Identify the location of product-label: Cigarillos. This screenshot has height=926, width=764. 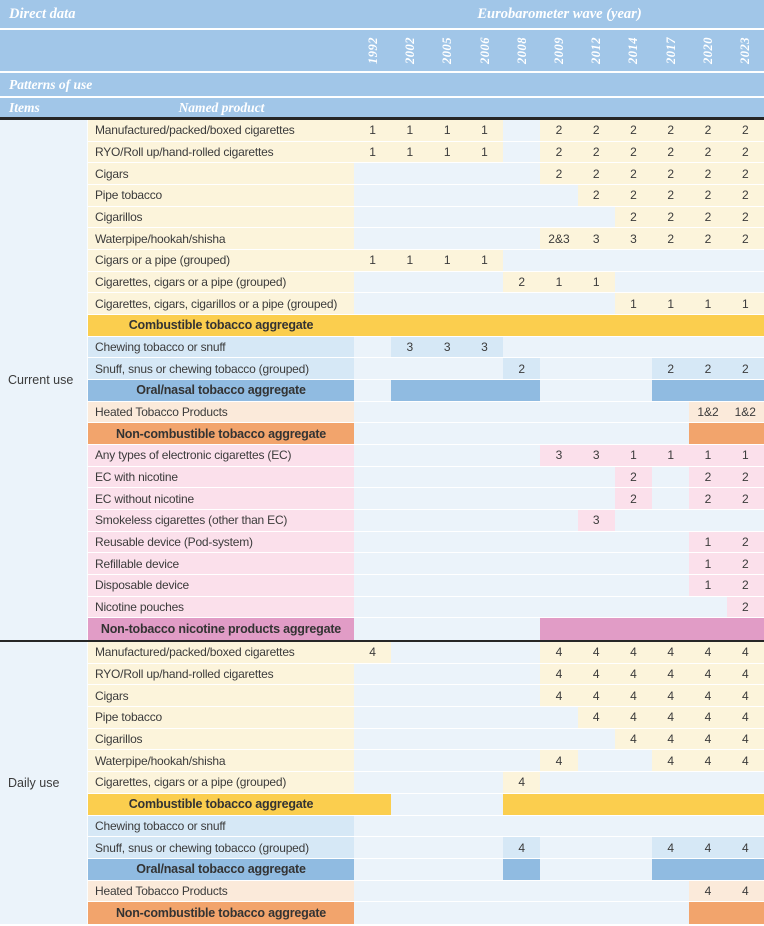
(221, 217).